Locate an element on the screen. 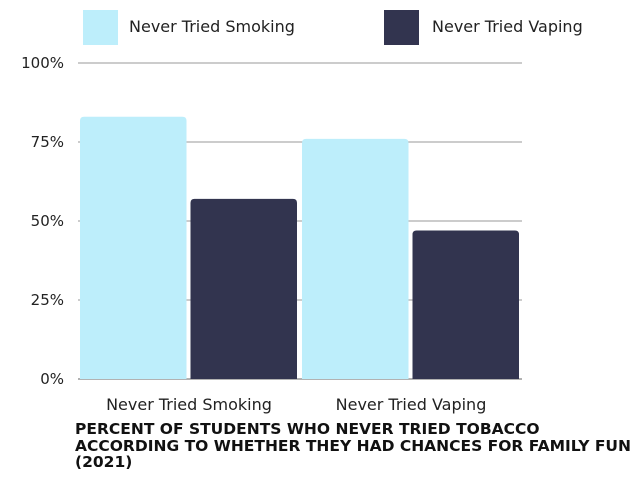 The height and width of the screenshot is (483, 639). y-tick-label: 75% is located at coordinates (47, 142).